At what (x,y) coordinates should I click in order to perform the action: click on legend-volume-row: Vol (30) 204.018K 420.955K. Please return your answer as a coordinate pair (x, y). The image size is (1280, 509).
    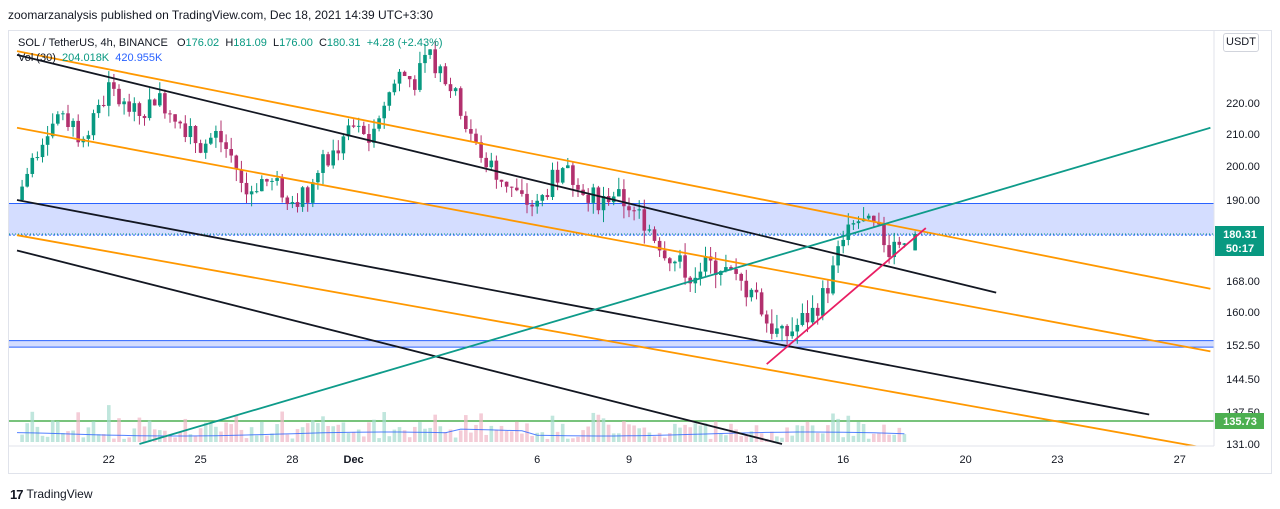
    Looking at the image, I should click on (230, 58).